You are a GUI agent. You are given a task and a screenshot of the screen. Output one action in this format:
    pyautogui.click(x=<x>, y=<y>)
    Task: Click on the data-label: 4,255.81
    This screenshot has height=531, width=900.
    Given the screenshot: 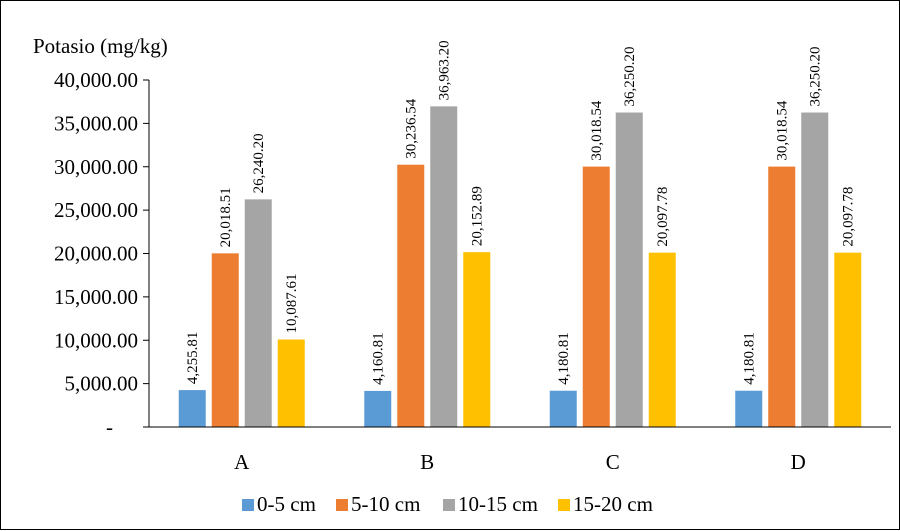 What is the action you would take?
    pyautogui.click(x=193, y=358)
    